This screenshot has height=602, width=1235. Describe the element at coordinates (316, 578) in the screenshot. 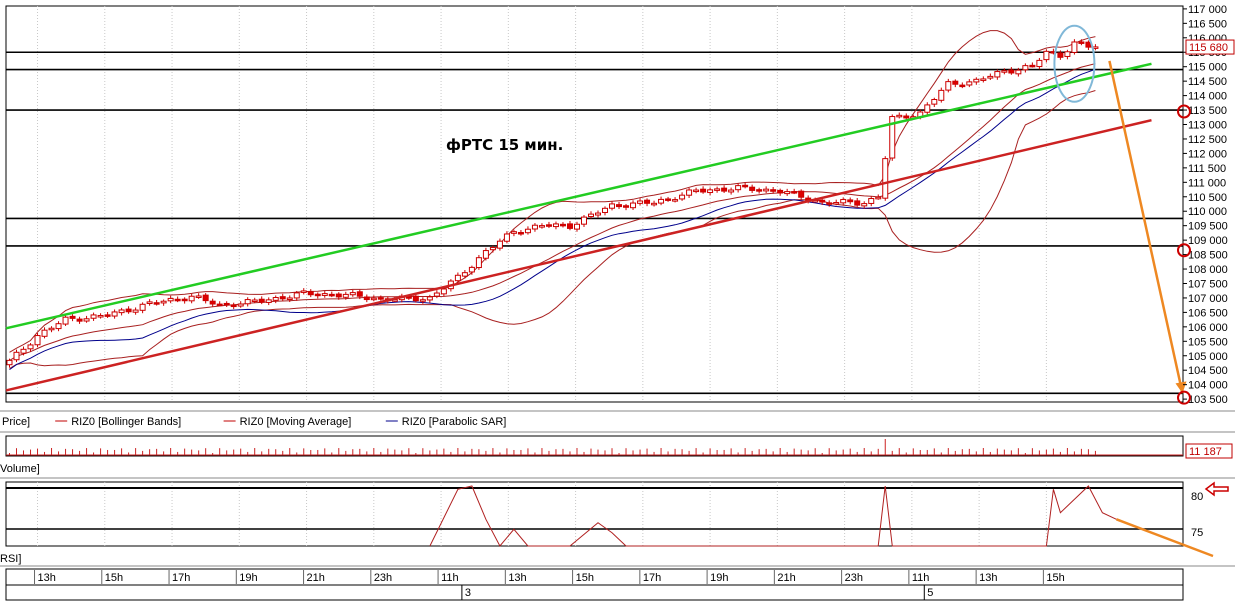

I see `time-label: 21h` at that location.